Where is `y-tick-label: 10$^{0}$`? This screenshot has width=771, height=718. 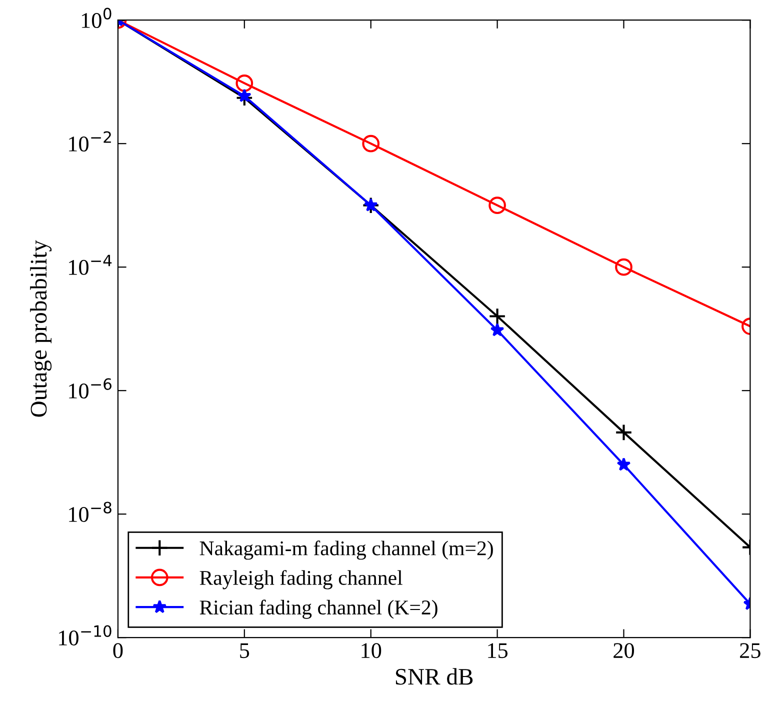 y-tick-label: 10$^{0}$ is located at coordinates (97, 18).